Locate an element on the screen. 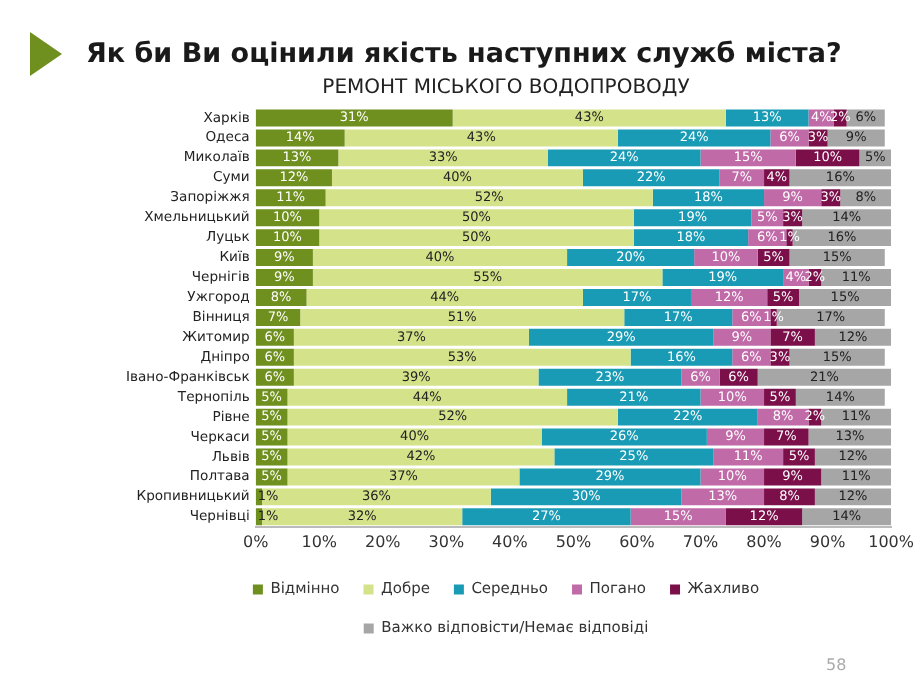 Image resolution: width=920 pixels, height=690 pixels. x-tick-label: 60% is located at coordinates (637, 541).